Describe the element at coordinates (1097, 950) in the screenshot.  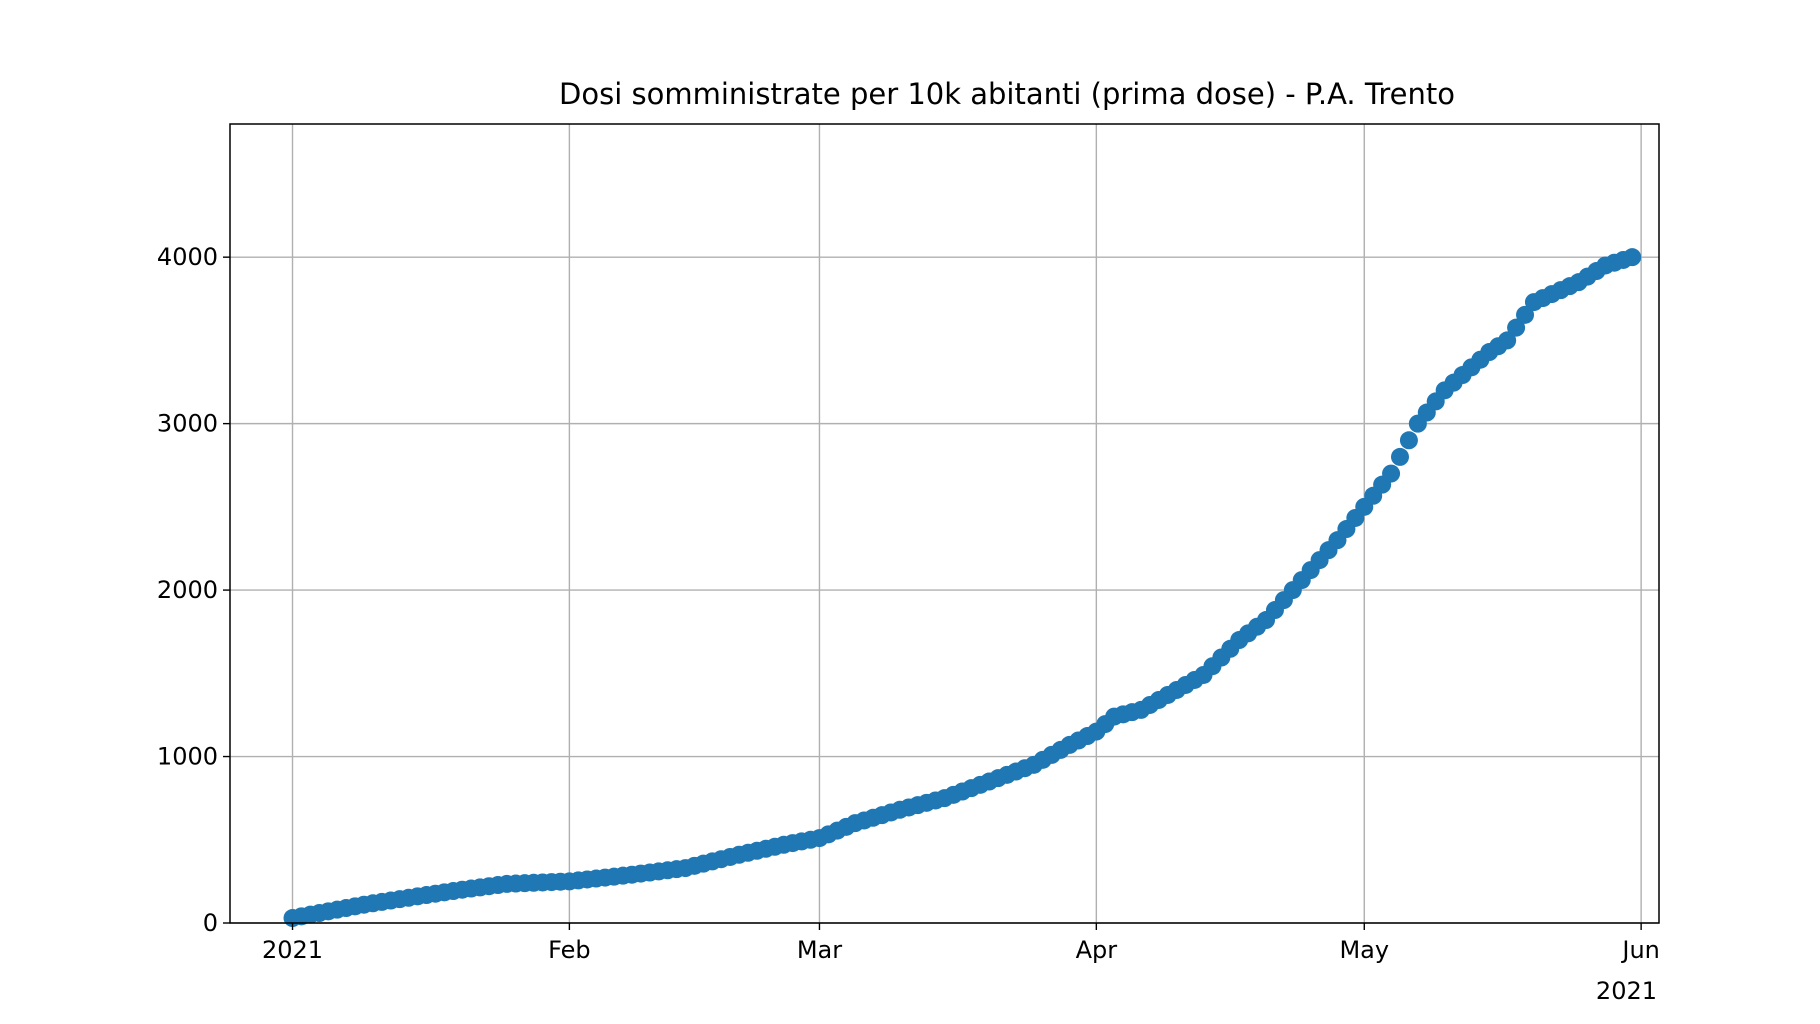
I see `x-tick-label: Apr` at that location.